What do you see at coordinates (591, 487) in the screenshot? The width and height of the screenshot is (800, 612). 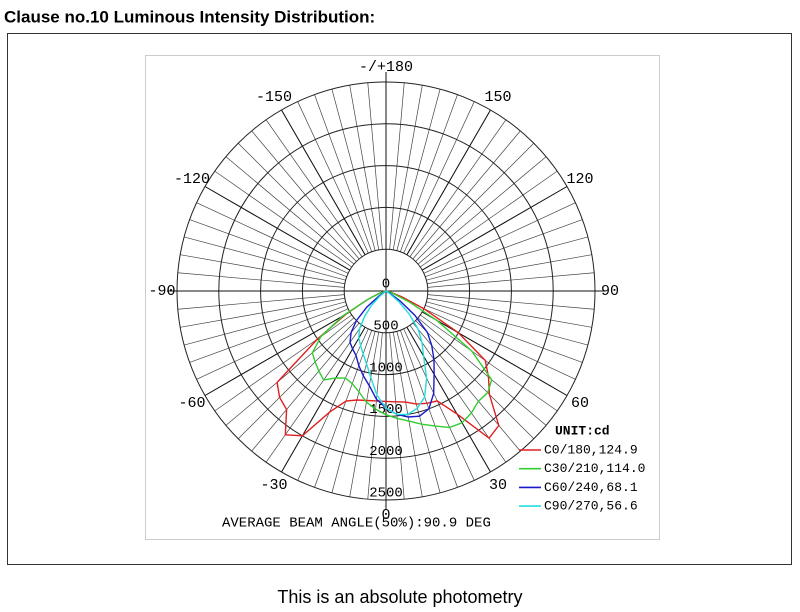 I see `legend-label: C60/240,68.1` at bounding box center [591, 487].